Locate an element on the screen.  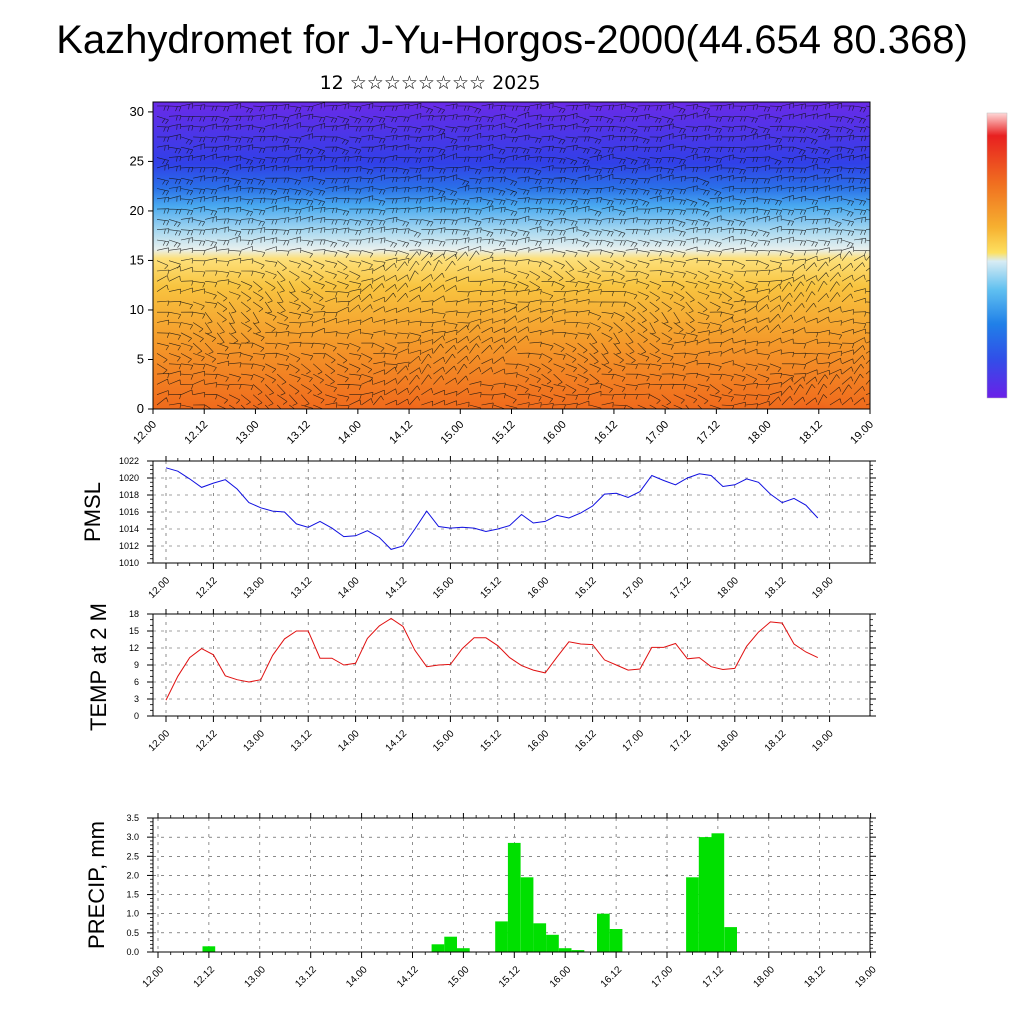
temp-x-tick-label: 15.12 is located at coordinates (491, 741).